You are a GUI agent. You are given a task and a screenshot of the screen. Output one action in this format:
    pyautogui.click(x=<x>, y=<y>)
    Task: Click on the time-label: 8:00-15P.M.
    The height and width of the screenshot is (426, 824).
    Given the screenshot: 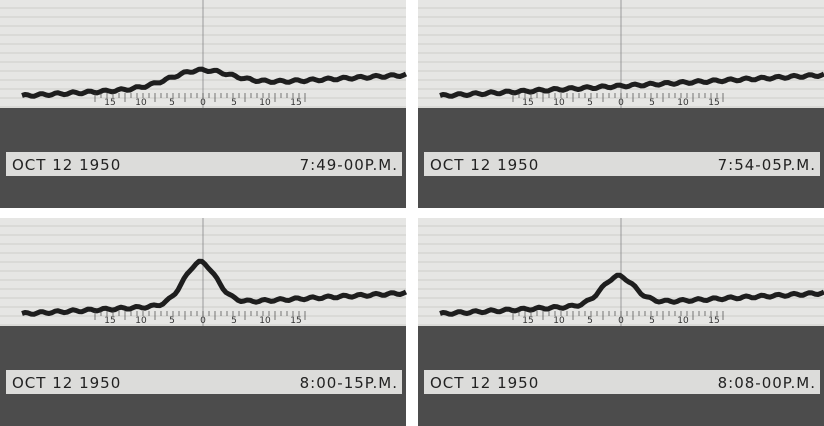 What is the action you would take?
    pyautogui.click(x=349, y=383)
    